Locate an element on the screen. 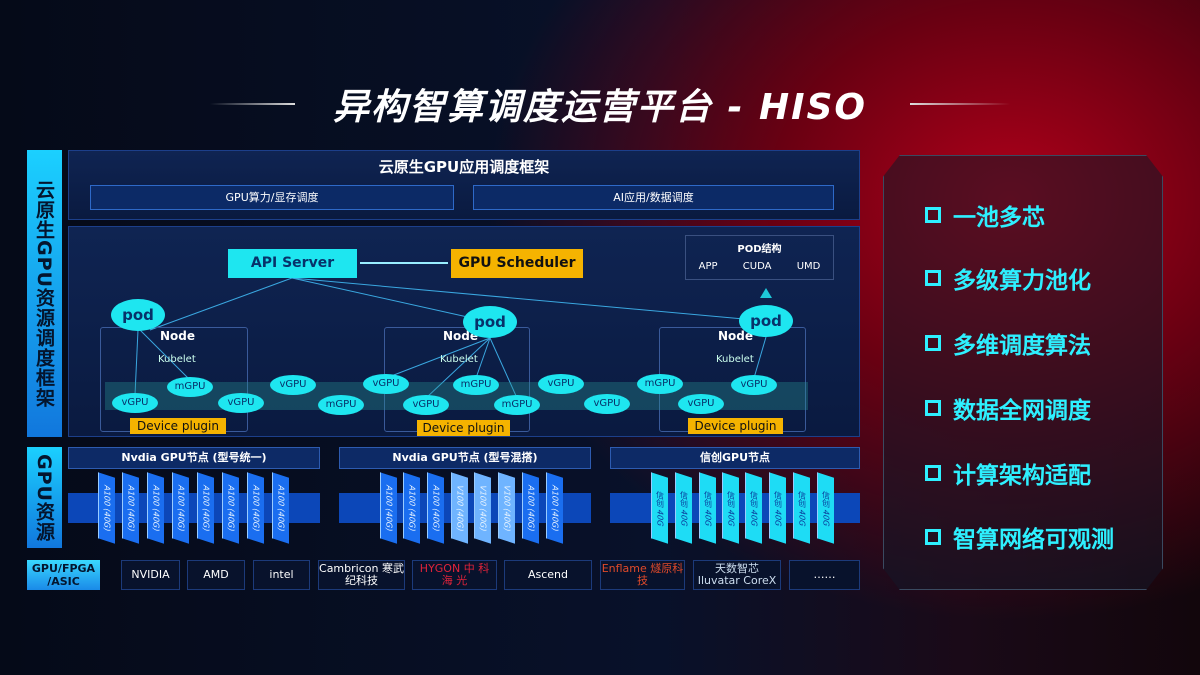  vendor-logo: NVIDIA is located at coordinates (150, 575).